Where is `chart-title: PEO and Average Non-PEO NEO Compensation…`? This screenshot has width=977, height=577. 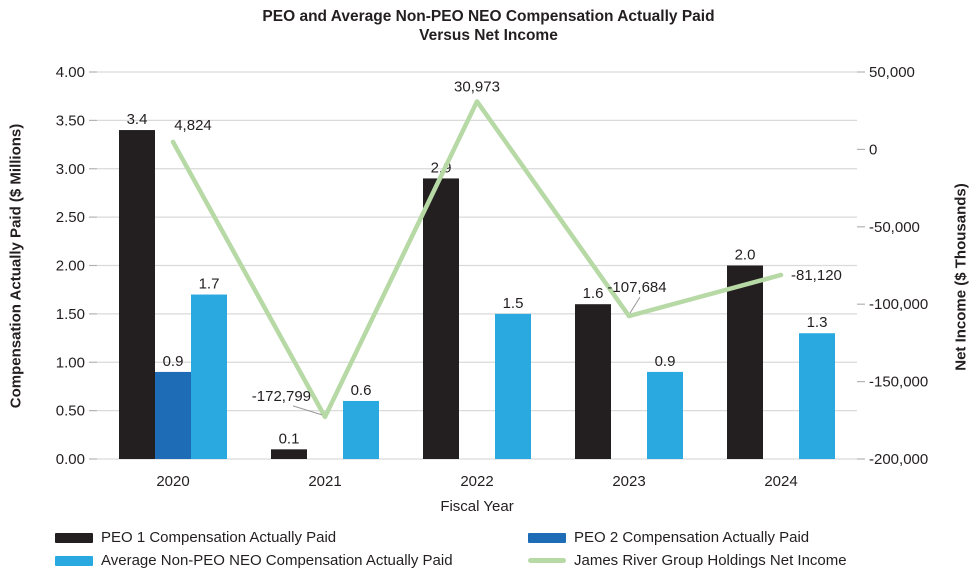
chart-title: PEO and Average Non-PEO NEO Compensation… is located at coordinates (488, 26).